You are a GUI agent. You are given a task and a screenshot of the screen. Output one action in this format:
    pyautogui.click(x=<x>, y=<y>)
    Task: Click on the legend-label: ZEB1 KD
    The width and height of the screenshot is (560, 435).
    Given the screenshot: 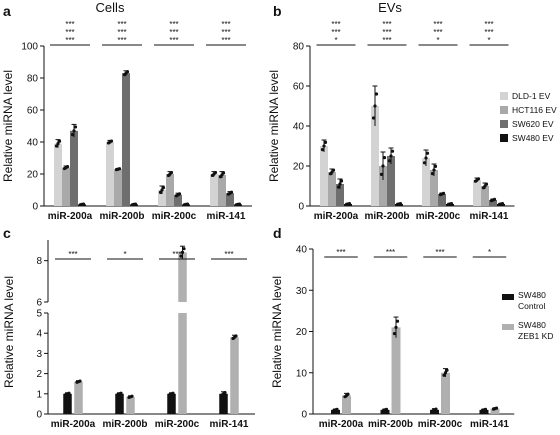 What is the action you would take?
    pyautogui.click(x=535, y=336)
    